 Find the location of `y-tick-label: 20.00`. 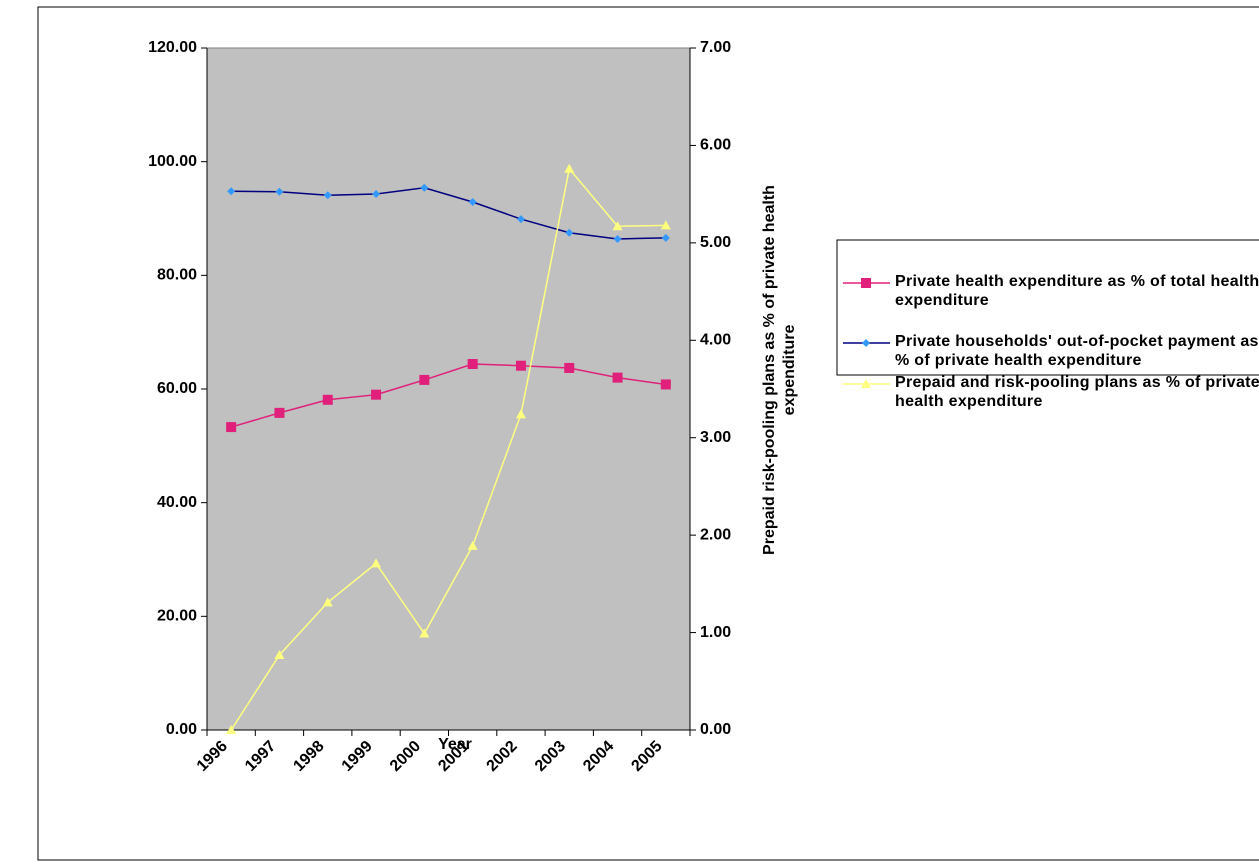

y-tick-label: 20.00 is located at coordinates (177, 616).